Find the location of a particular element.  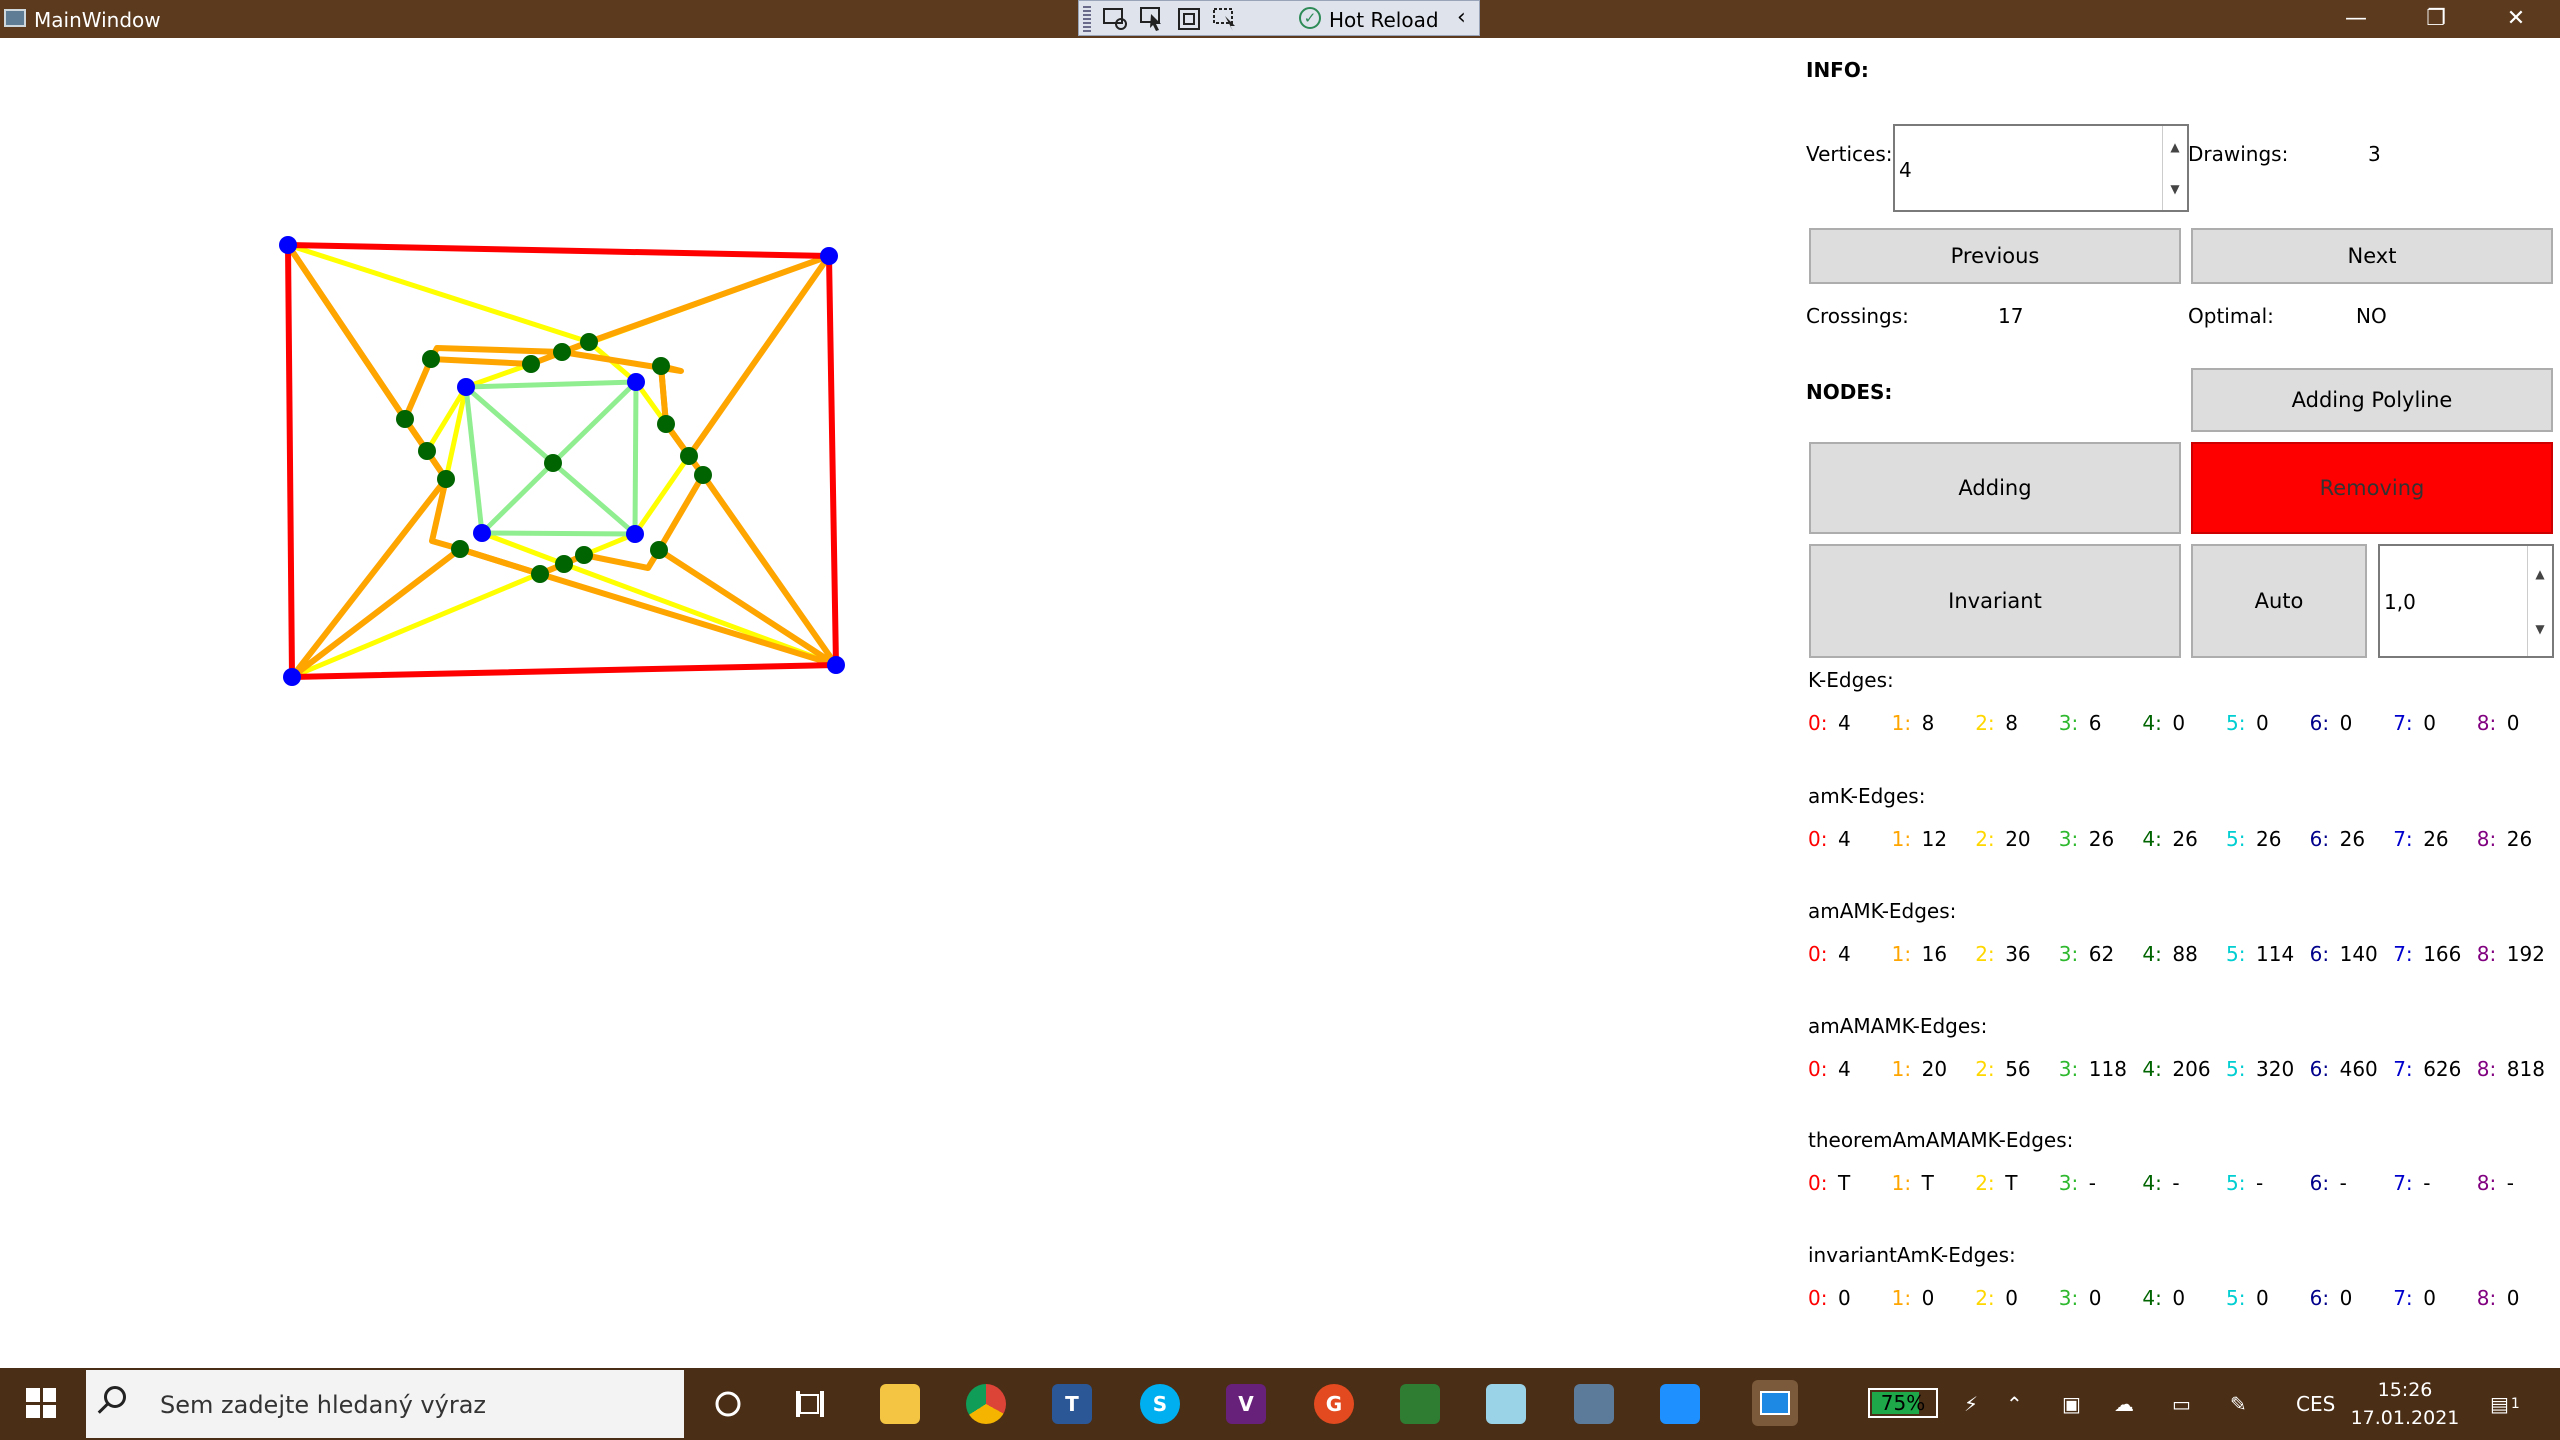

adding-polyline-button: Adding Polyline is located at coordinates (2372, 400).